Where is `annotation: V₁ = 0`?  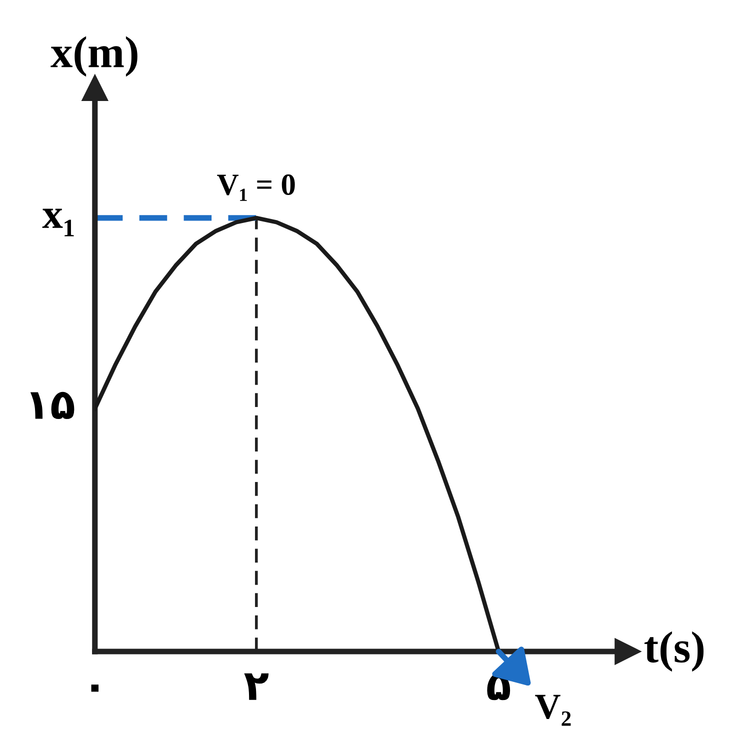 annotation: V₁ = 0 is located at coordinates (256, 187).